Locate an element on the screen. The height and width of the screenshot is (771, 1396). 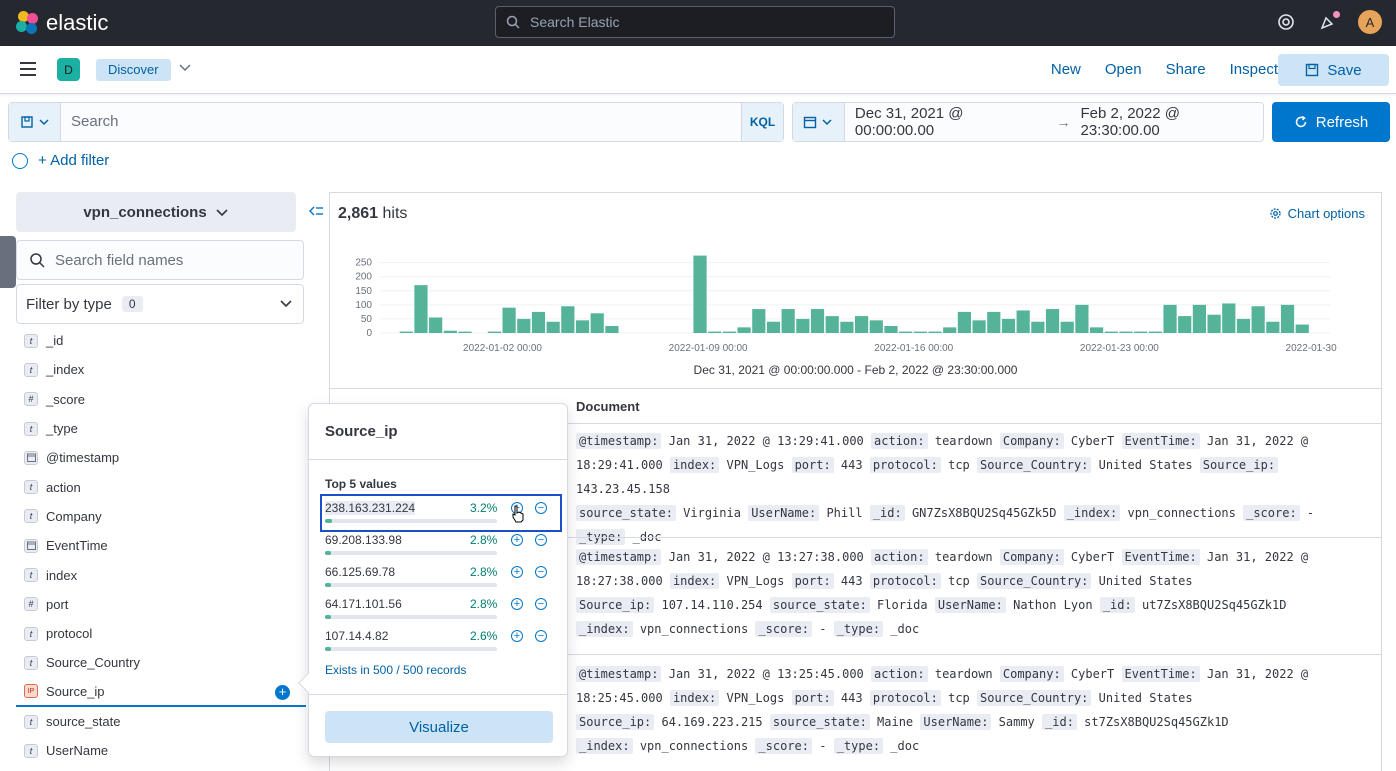
exists-link: Exists in 500 / 500 records is located at coordinates (396, 670).